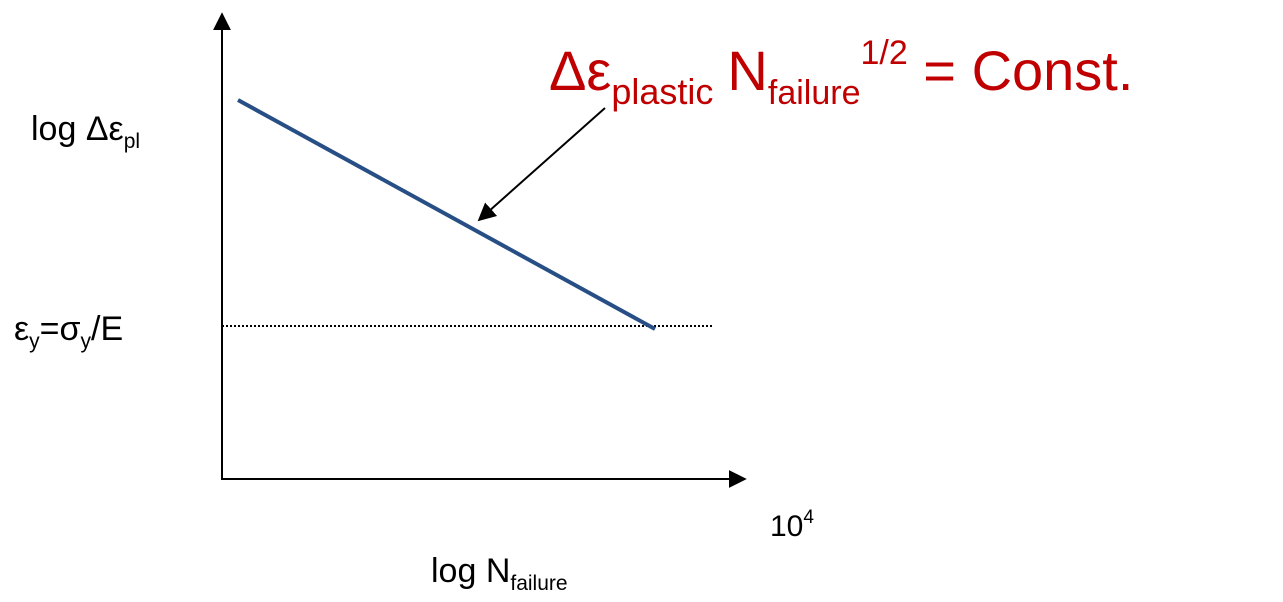  Describe the element at coordinates (598, 70) in the screenshot. I see `equation-epsilon: ε` at that location.